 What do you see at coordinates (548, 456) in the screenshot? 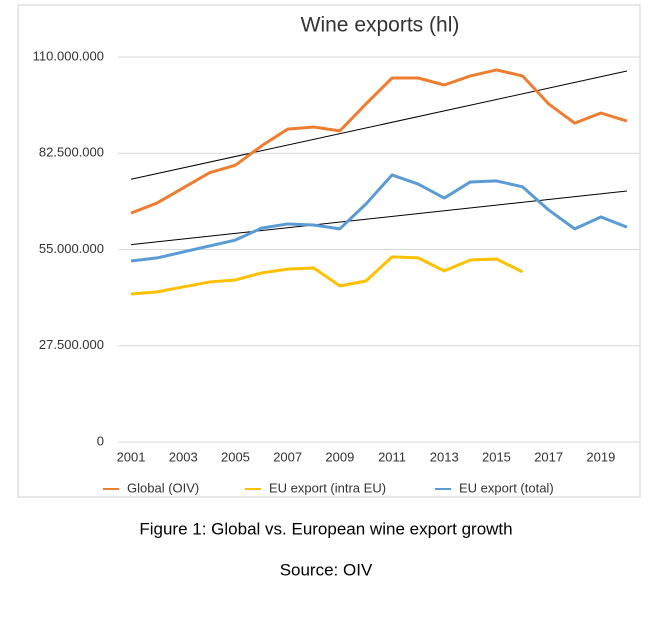
I see `x-tick-label: 2017` at bounding box center [548, 456].